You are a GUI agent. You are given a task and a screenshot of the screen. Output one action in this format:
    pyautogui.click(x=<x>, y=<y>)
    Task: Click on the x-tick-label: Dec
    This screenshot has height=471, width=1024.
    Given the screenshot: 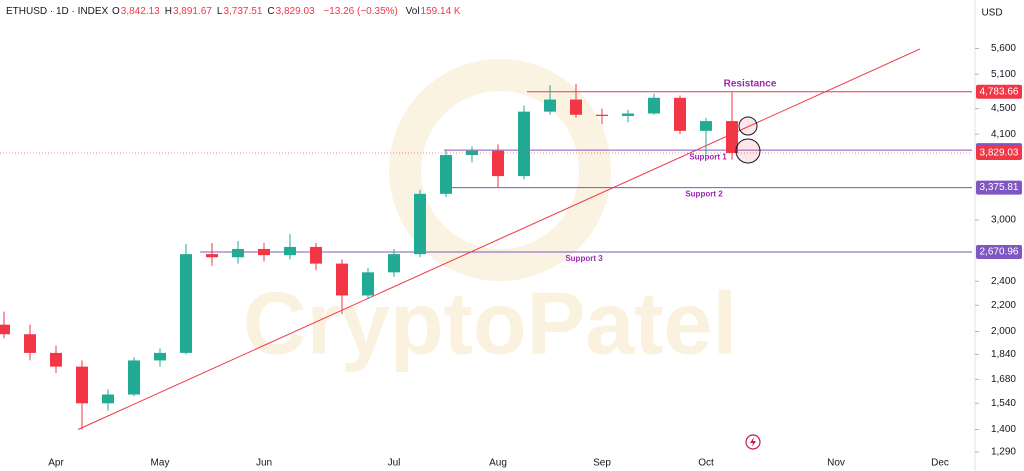 What is the action you would take?
    pyautogui.click(x=940, y=463)
    